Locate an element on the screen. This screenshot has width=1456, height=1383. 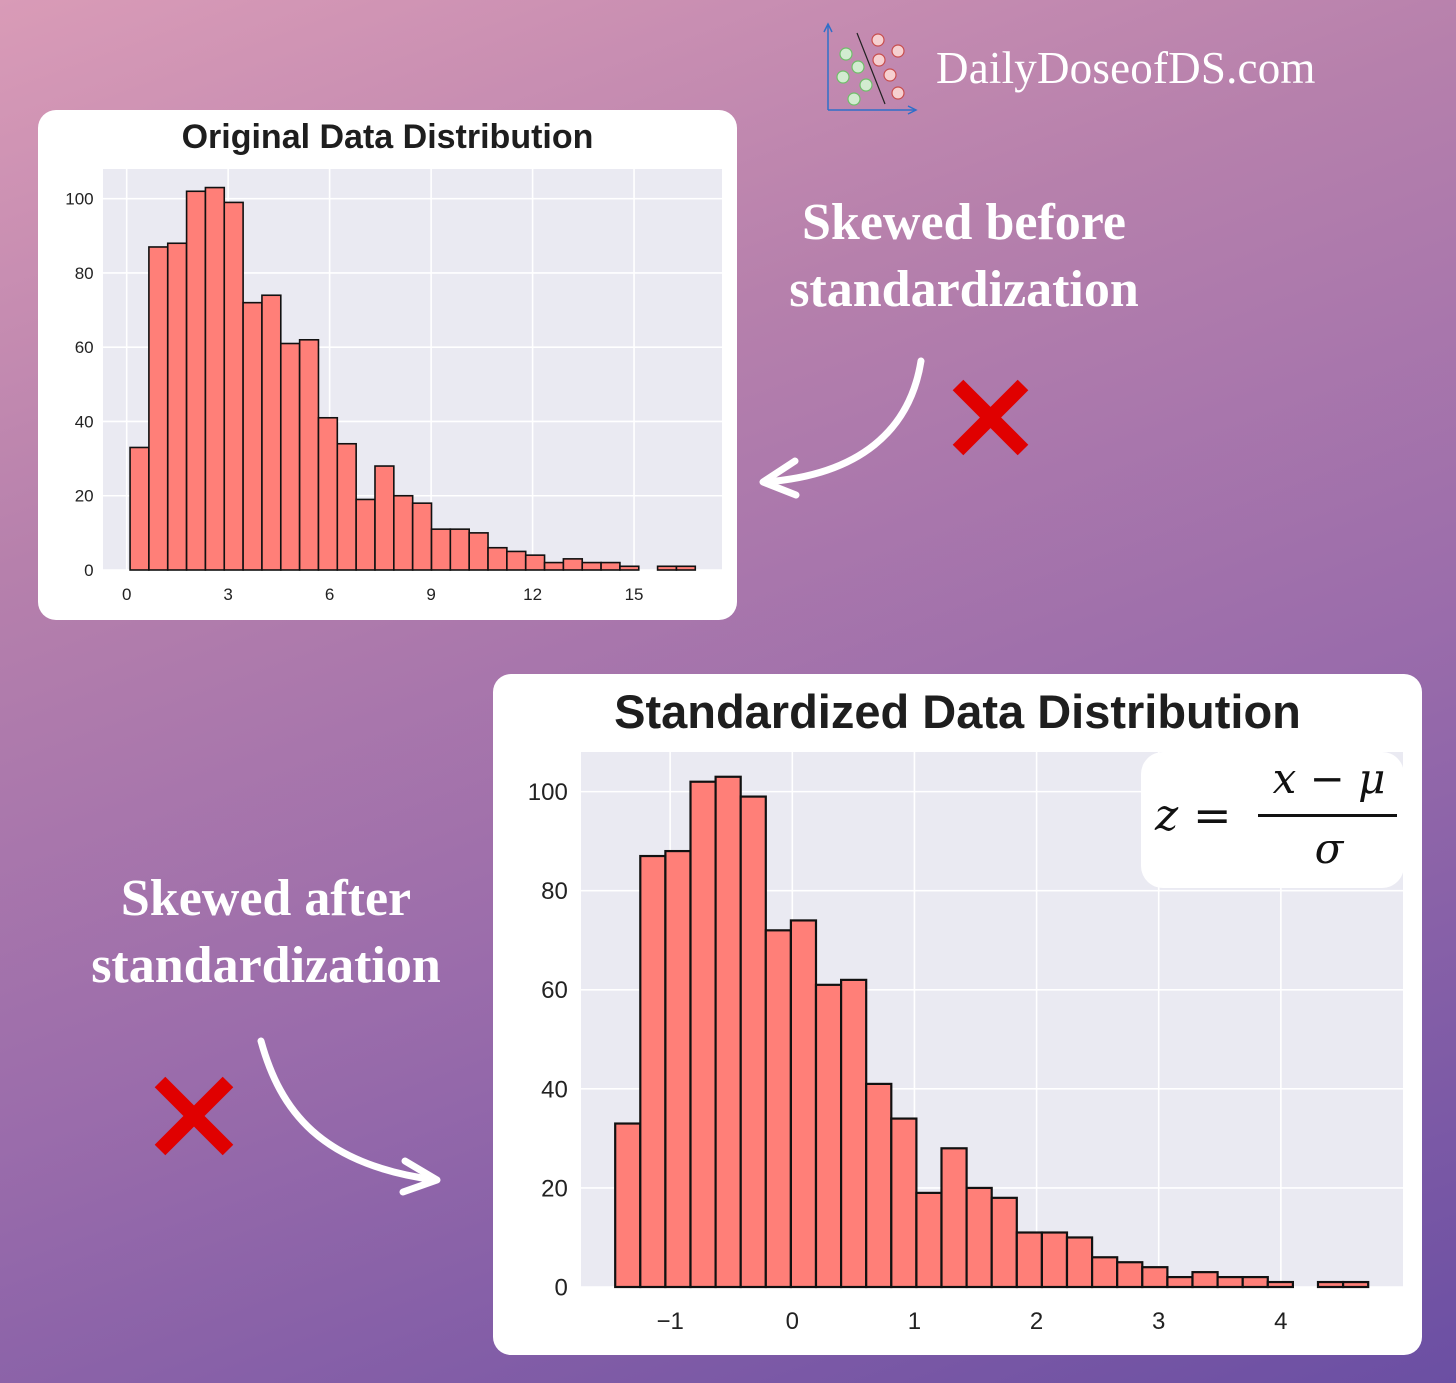
formula-equals: = is located at coordinates (1212, 815).